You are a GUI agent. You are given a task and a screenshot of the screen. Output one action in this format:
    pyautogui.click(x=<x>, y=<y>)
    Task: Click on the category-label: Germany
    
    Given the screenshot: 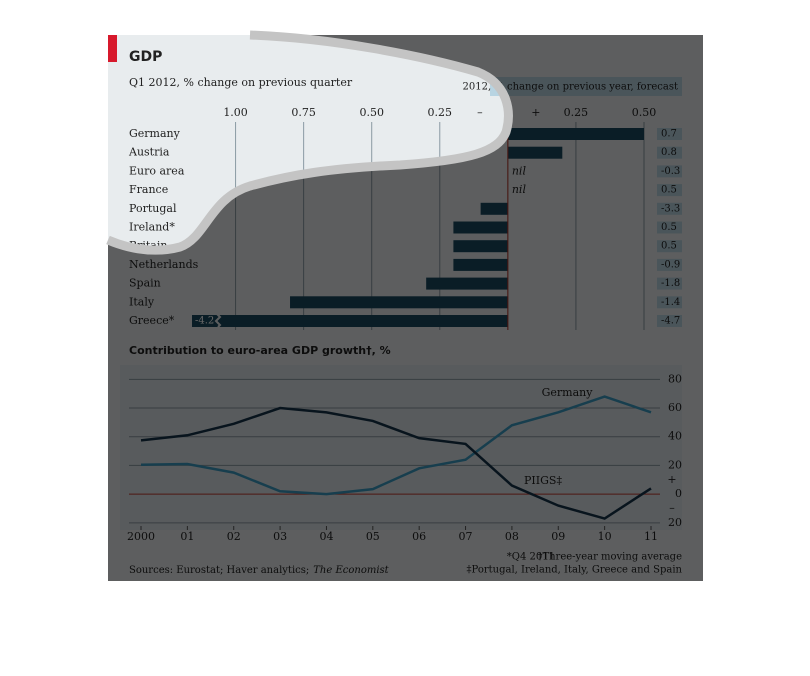 What is the action you would take?
    pyautogui.click(x=155, y=133)
    